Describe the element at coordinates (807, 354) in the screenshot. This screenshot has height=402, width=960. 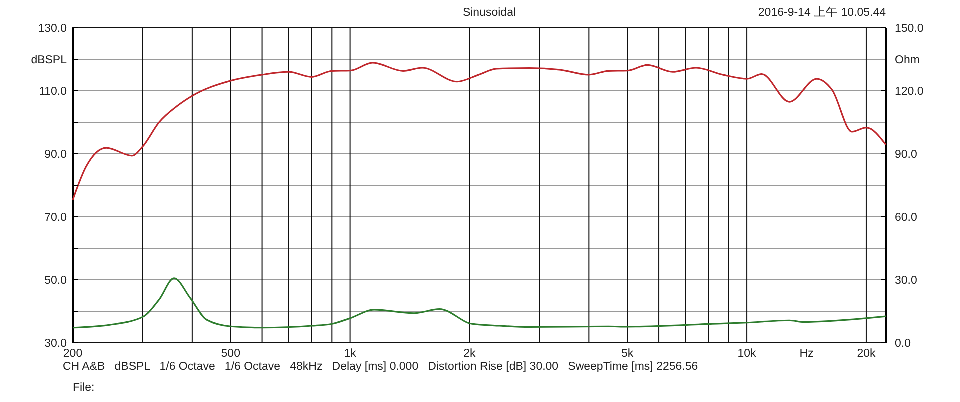
I see `x-axis-title: Hz` at that location.